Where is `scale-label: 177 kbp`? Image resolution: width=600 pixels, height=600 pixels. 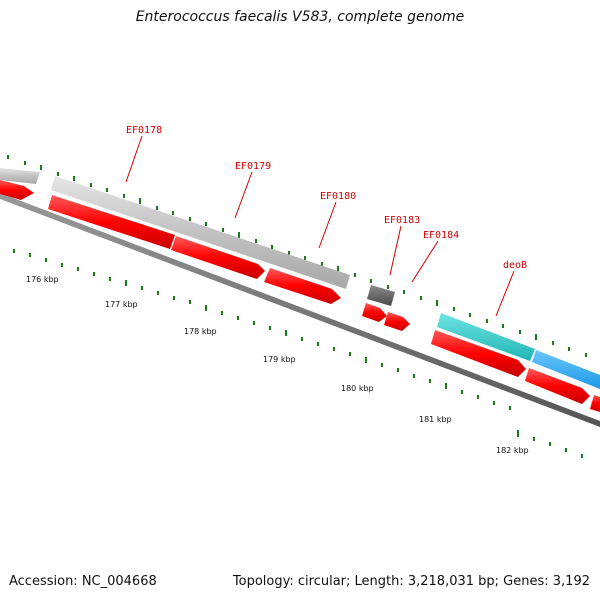 scale-label: 177 kbp is located at coordinates (121, 304).